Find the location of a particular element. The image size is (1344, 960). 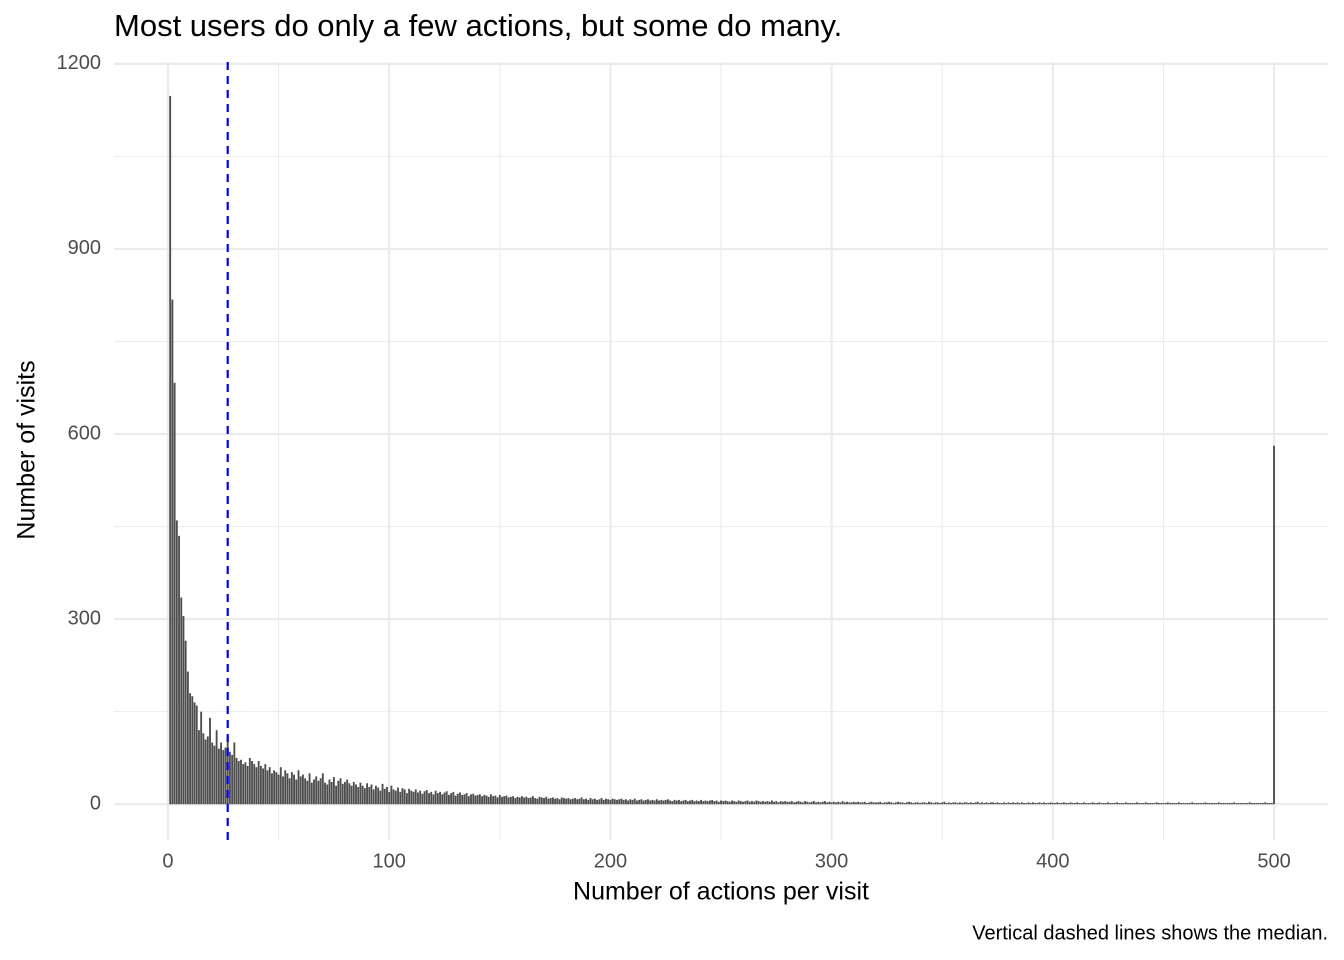

y-axis-label: Number of visits is located at coordinates (27, 449).